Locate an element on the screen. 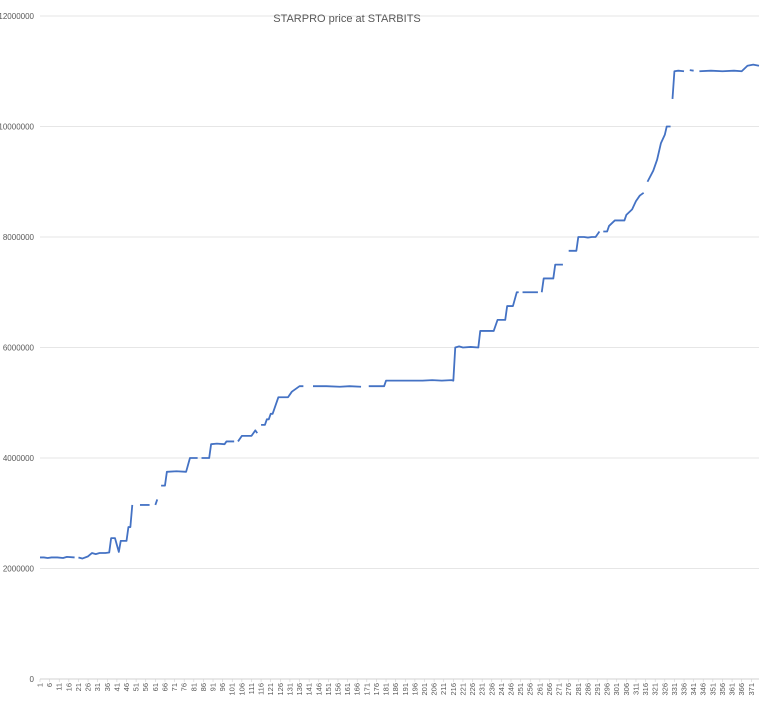 This screenshot has width=768, height=702. x-tick-label: 6 is located at coordinates (49, 685).